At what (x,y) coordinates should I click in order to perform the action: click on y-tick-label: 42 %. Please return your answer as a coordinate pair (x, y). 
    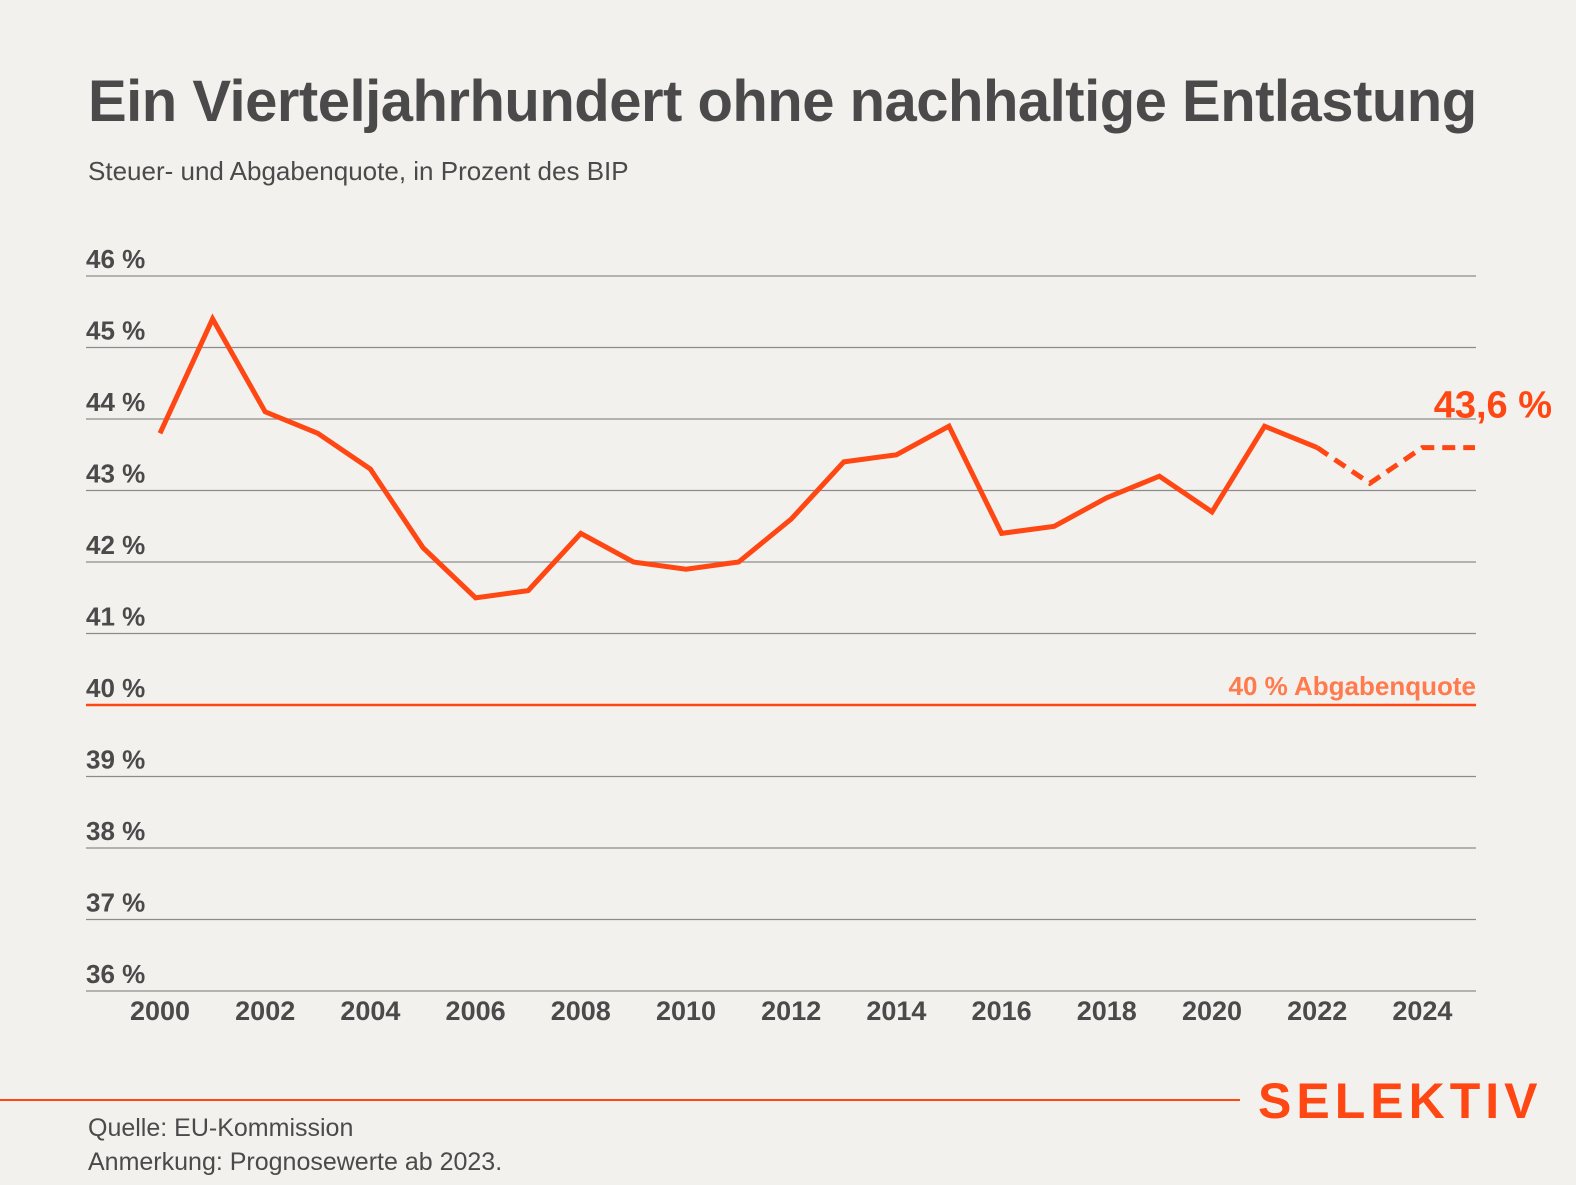
    Looking at the image, I should click on (115, 545).